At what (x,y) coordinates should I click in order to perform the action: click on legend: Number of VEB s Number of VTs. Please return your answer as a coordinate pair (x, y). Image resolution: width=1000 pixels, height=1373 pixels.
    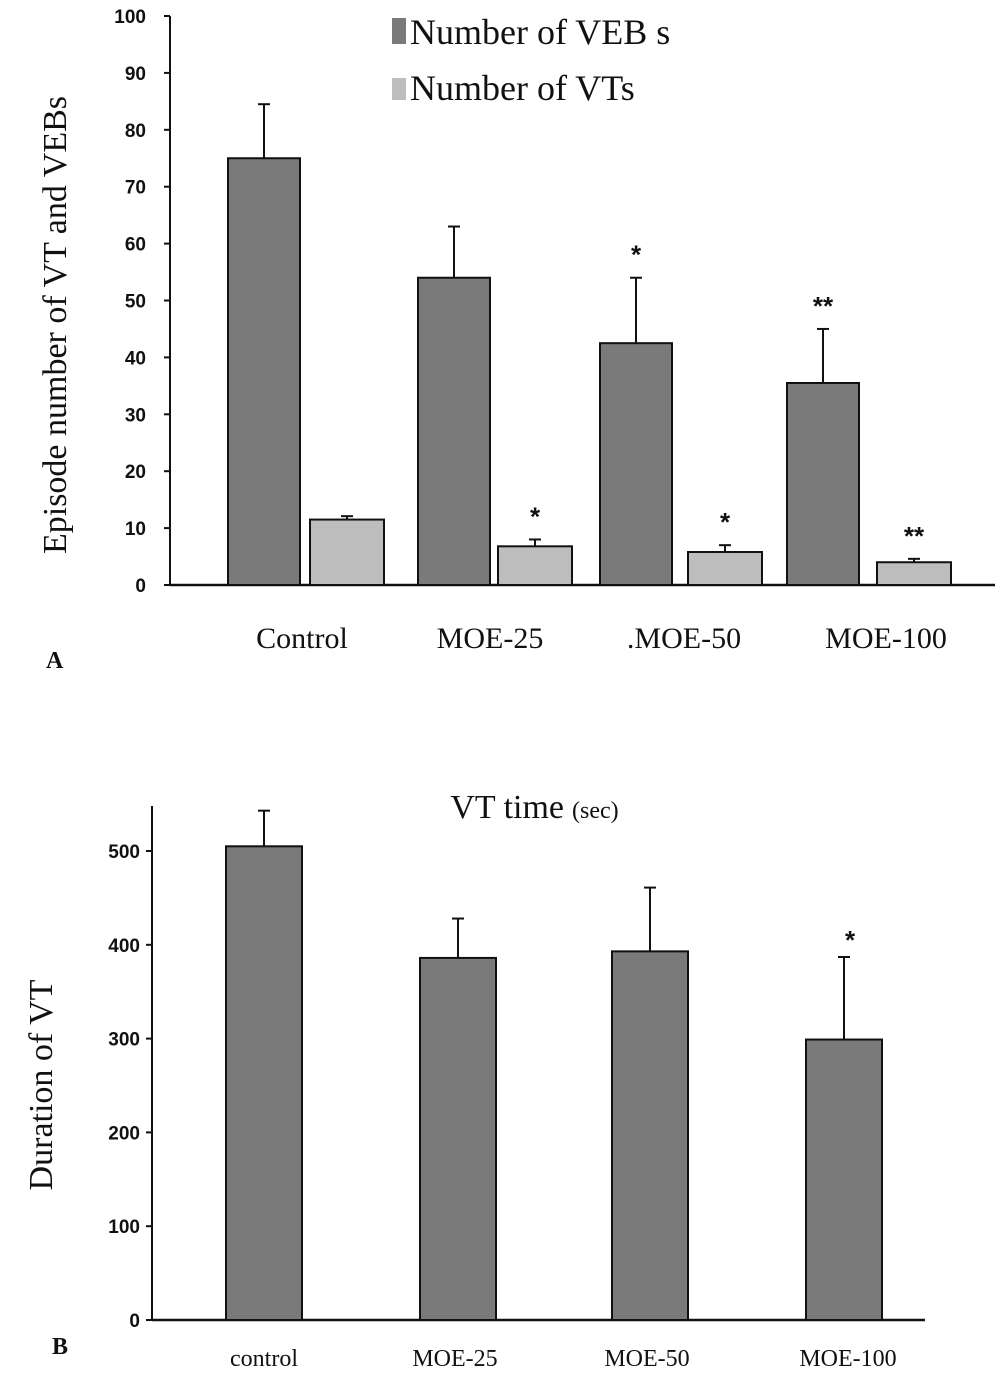
    Looking at the image, I should click on (531, 60).